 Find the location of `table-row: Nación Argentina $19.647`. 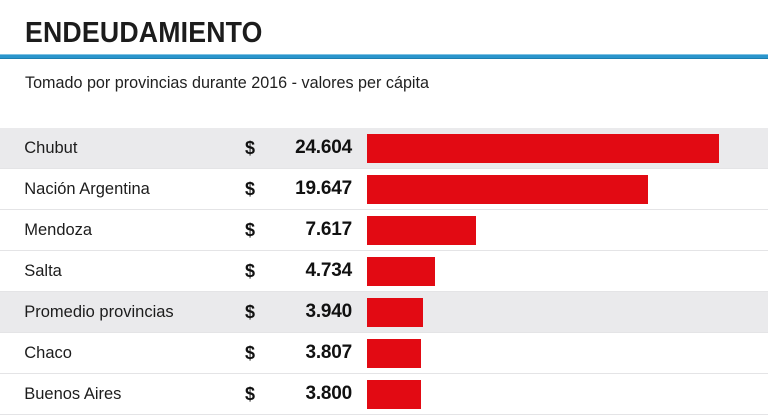

table-row: Nación Argentina $19.647 is located at coordinates (384, 189).